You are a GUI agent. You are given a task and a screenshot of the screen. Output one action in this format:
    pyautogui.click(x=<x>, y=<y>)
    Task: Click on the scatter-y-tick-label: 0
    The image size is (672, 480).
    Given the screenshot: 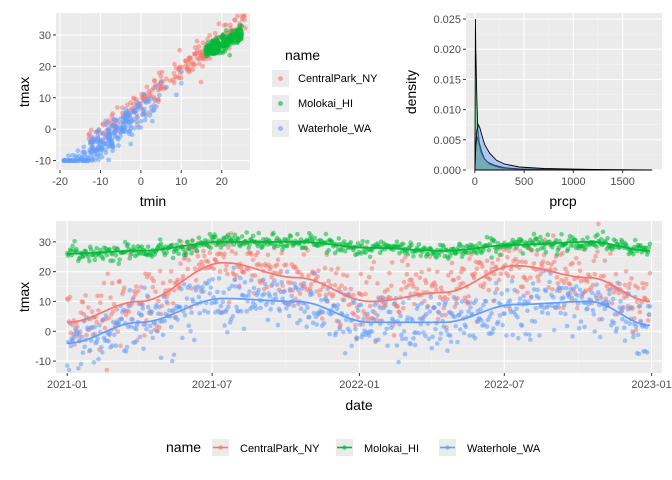 What is the action you would take?
    pyautogui.click(x=48, y=130)
    